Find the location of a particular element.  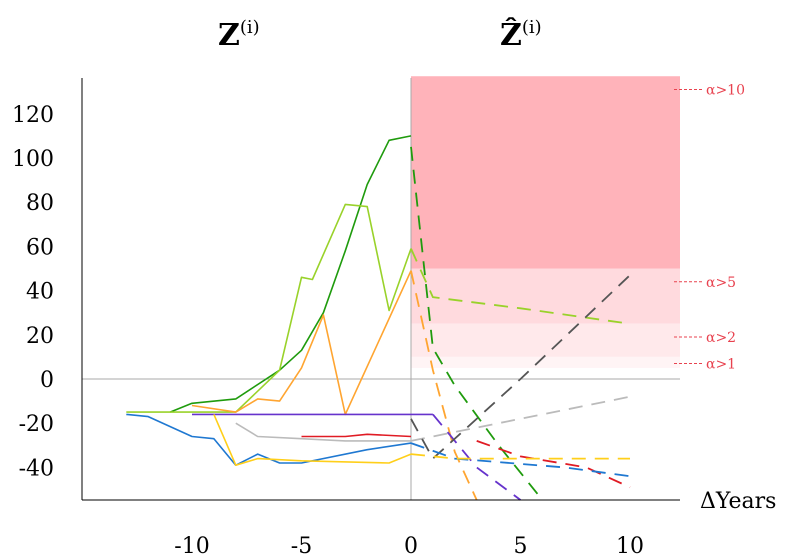

y-tick-label-3: 60 is located at coordinates (40, 247).